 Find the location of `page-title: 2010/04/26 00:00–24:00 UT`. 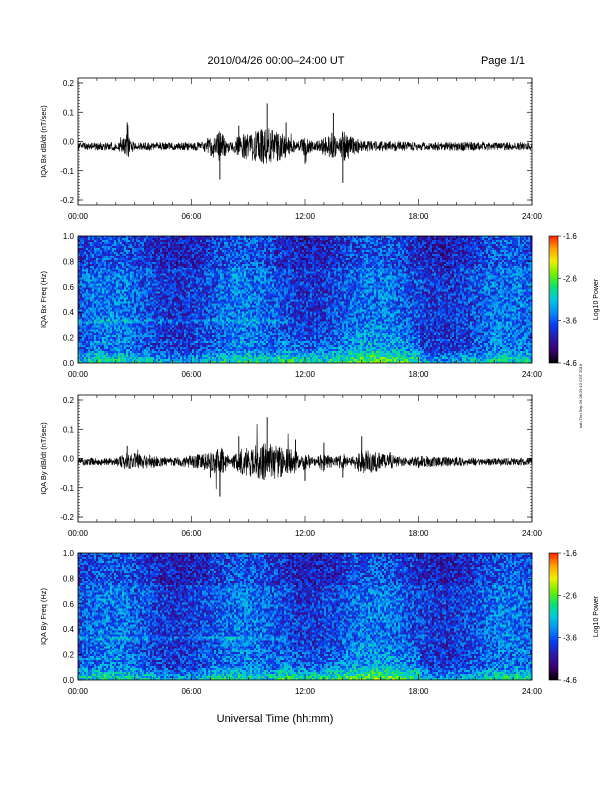

page-title: 2010/04/26 00:00–24:00 UT is located at coordinates (275, 61).